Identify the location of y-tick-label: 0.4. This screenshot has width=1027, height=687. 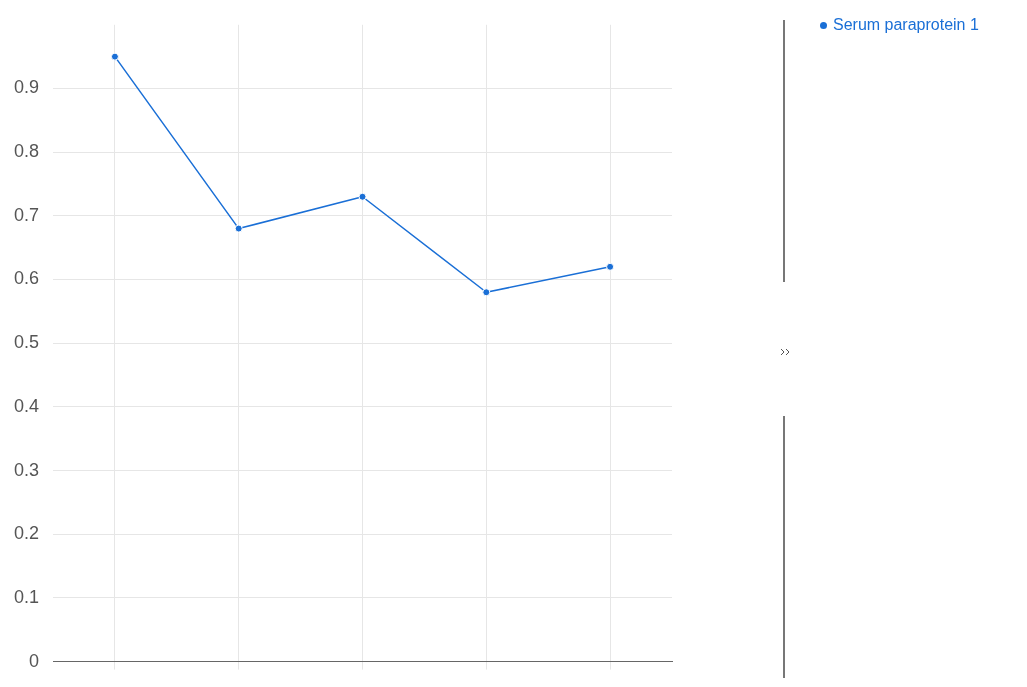
(26, 405).